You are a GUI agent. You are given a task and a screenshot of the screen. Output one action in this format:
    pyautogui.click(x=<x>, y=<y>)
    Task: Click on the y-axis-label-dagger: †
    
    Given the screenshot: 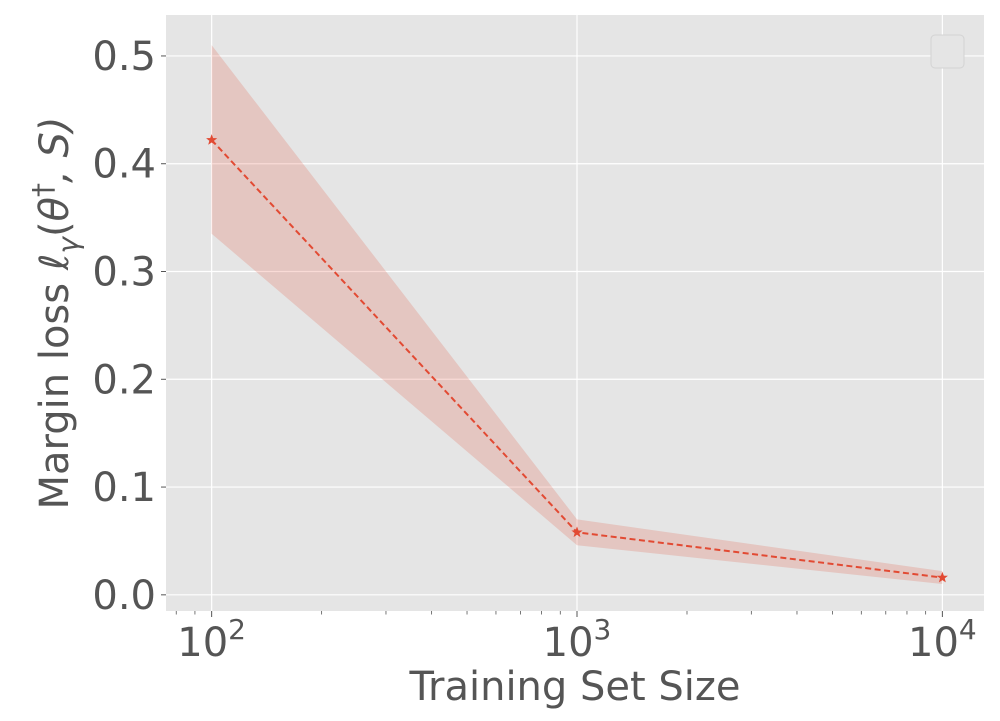 What is the action you would take?
    pyautogui.click(x=42, y=190)
    